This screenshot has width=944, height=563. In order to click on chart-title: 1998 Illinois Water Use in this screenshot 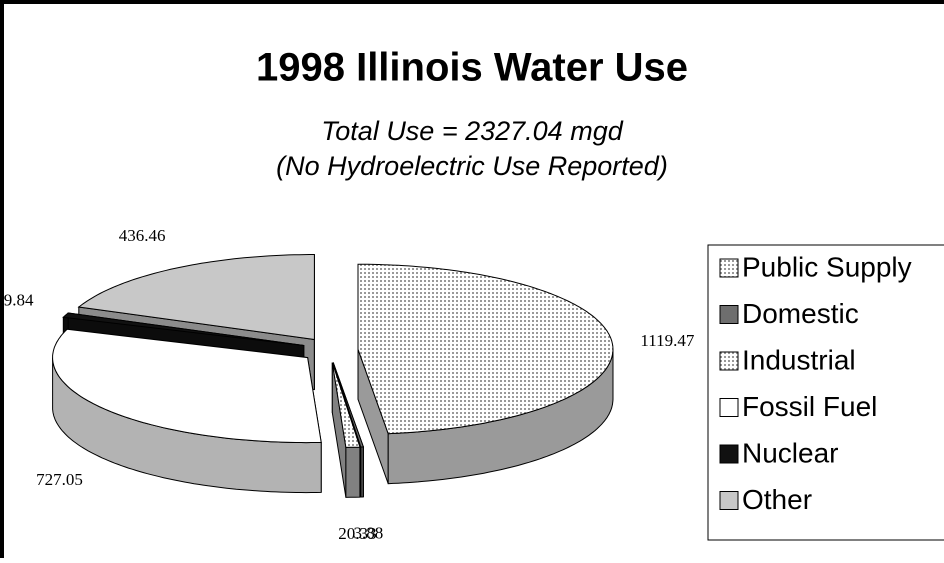, I will do `click(472, 68)`.